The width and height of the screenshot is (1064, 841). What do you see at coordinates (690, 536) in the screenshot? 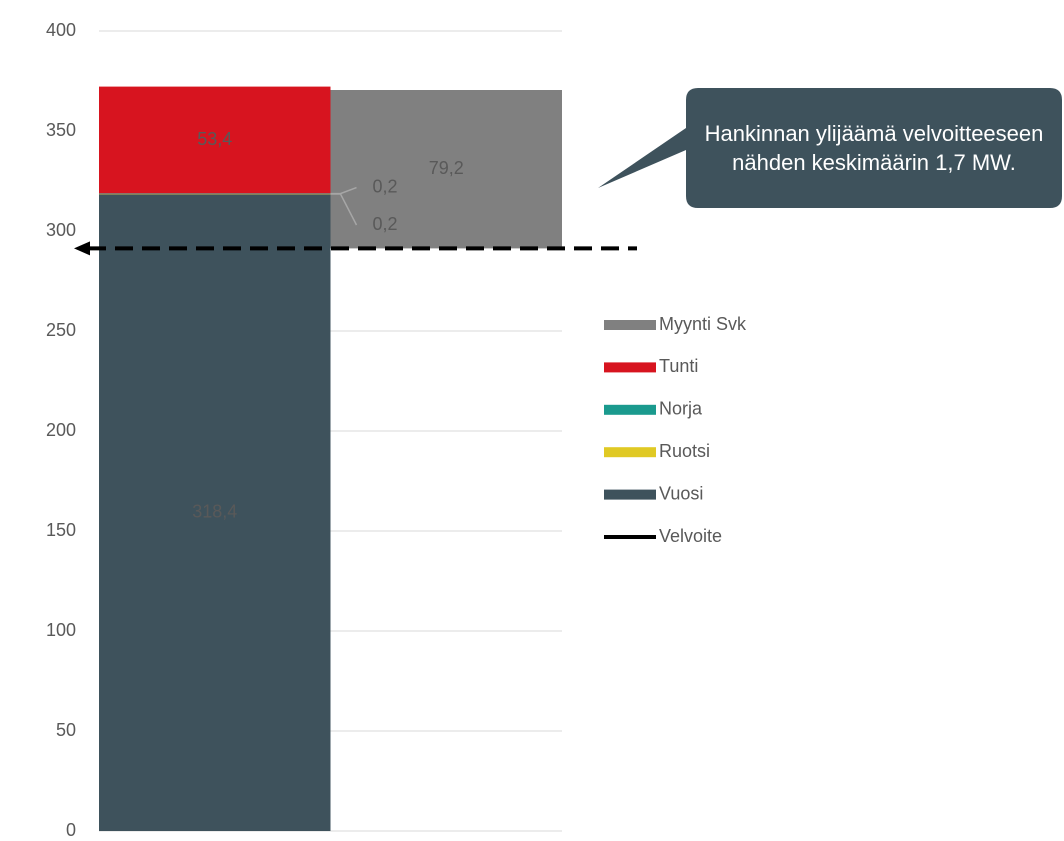
I see `legend-label: Velvoite` at bounding box center [690, 536].